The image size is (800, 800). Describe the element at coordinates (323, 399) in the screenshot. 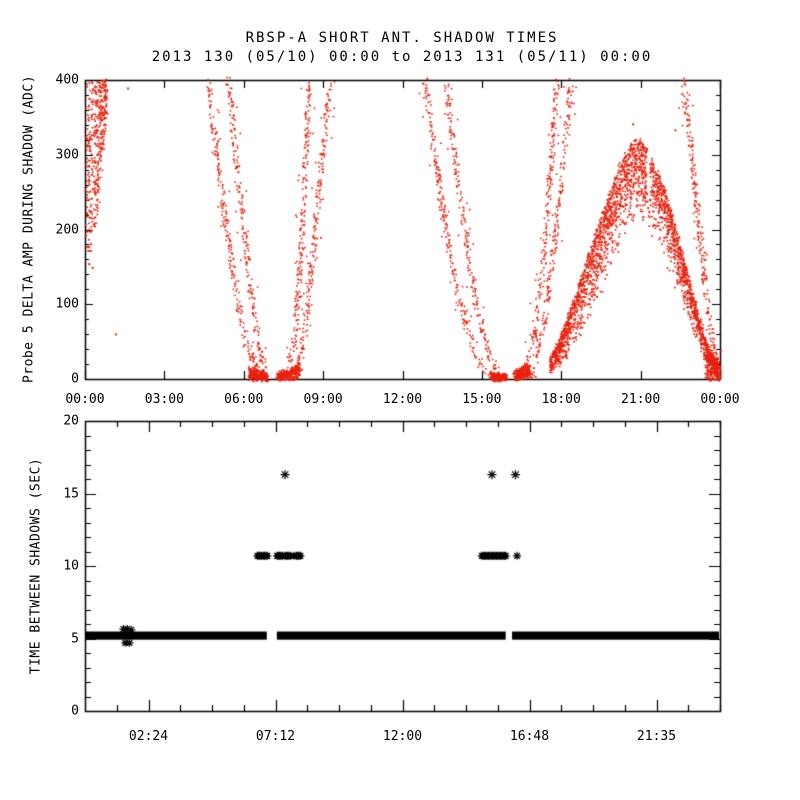

I see `top-x-tick-label: 09:00` at that location.